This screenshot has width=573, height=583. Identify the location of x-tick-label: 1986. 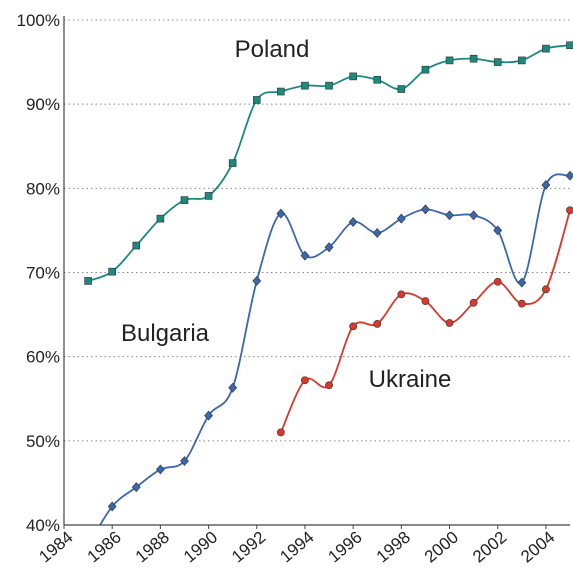
(104, 547).